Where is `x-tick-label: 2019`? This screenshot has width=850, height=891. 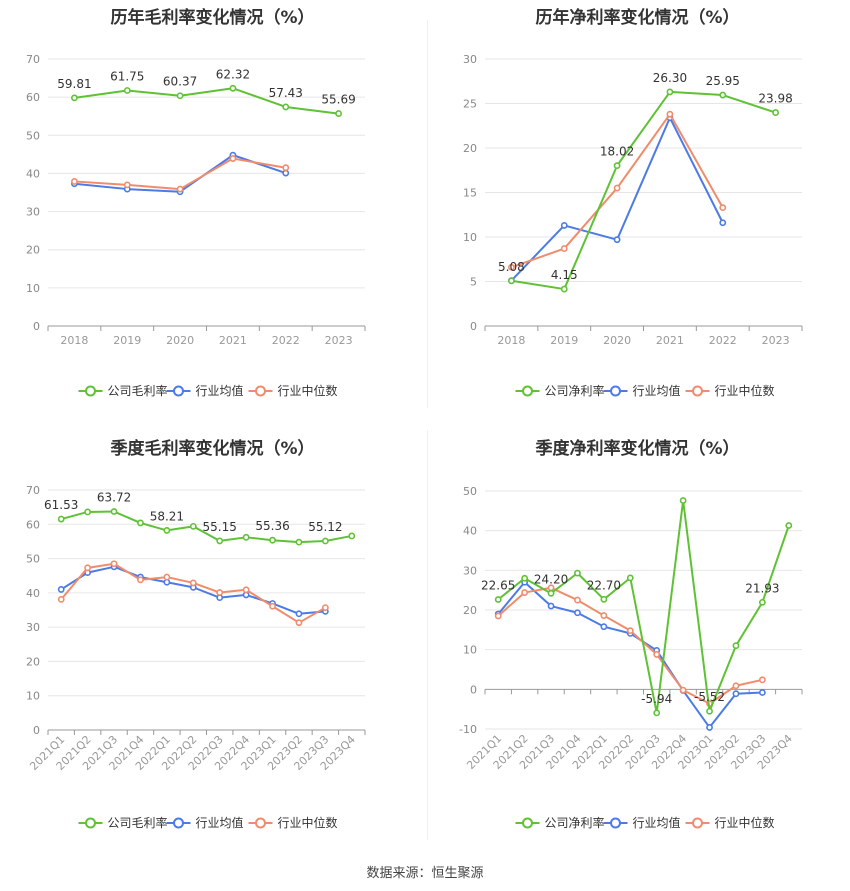
x-tick-label: 2019 is located at coordinates (564, 340).